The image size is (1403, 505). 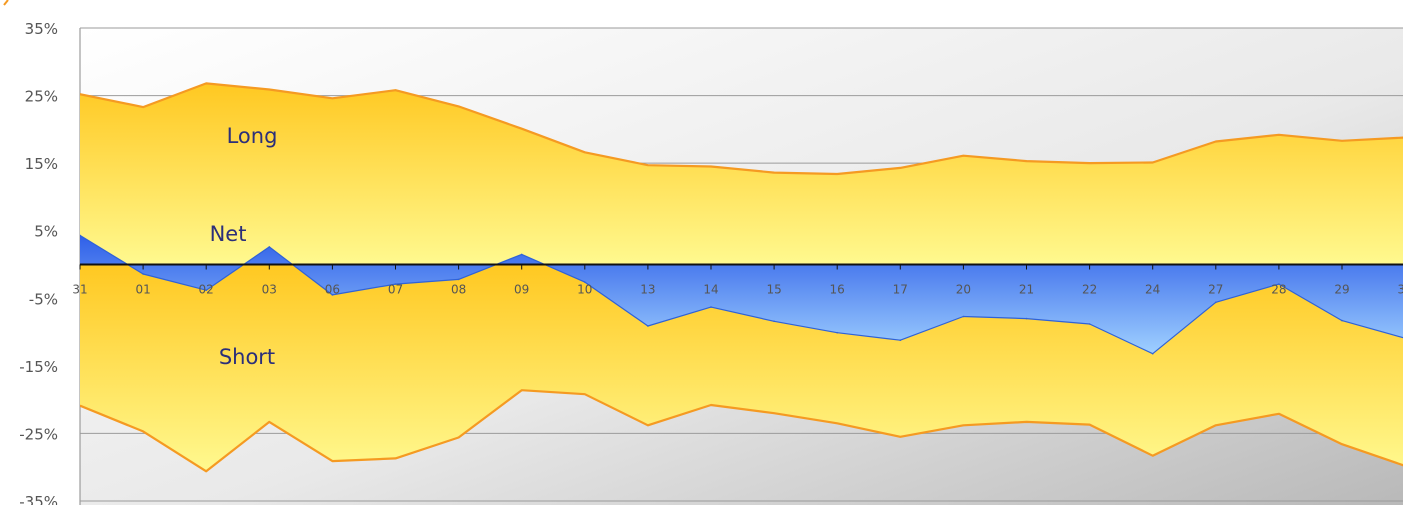 I want to click on y-tick-label: 5%, so click(x=46, y=232).